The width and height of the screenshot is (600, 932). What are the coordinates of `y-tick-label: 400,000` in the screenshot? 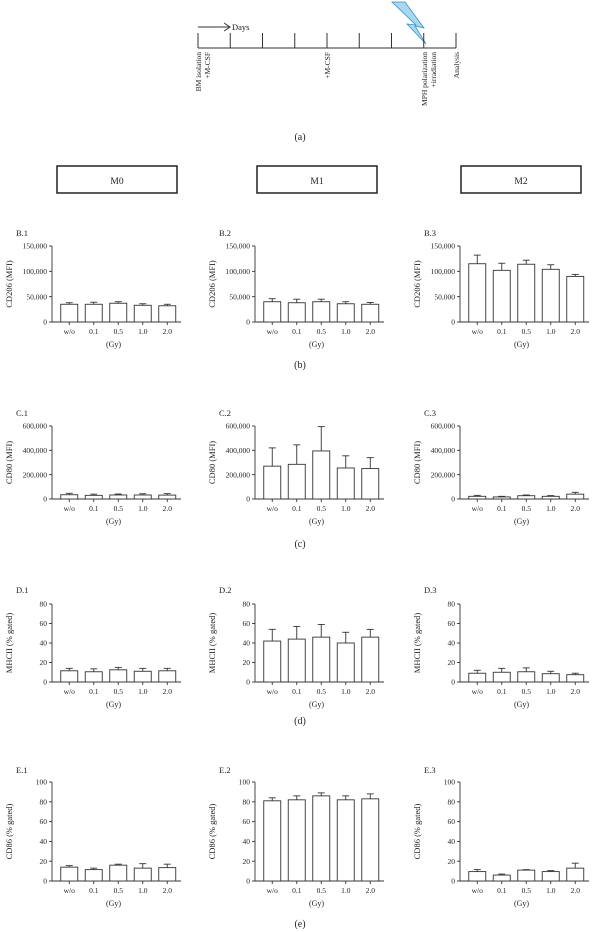 It's located at (443, 450).